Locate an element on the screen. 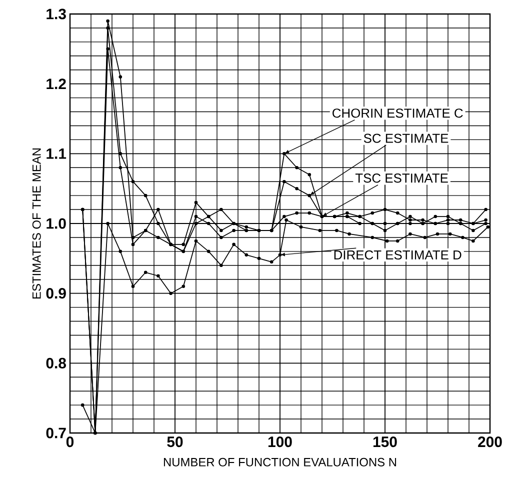 Image resolution: width=514 pixels, height=492 pixels. y-tick-label: 0.9 is located at coordinates (56, 293).